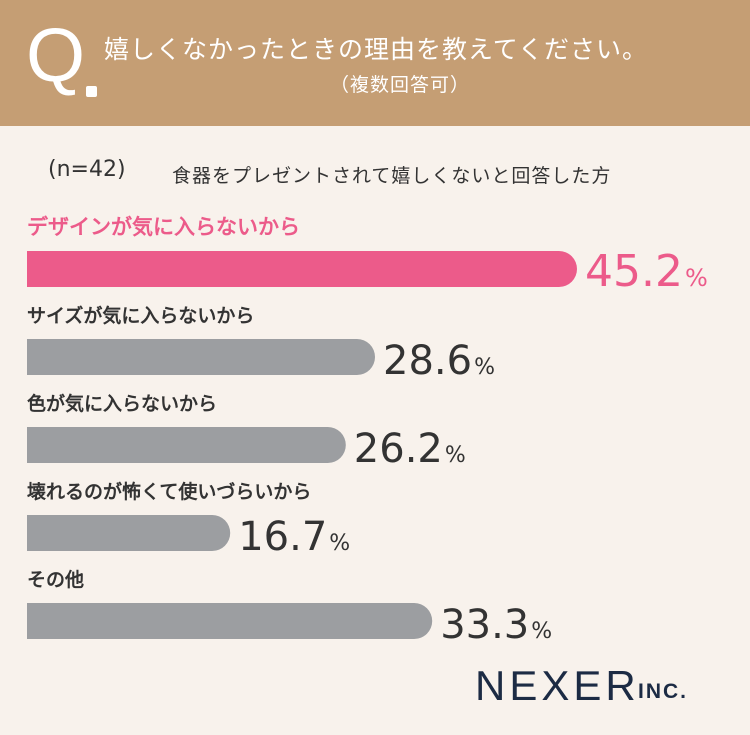 This screenshot has width=750, height=735. What do you see at coordinates (56, 55) in the screenshot?
I see `question-mark: Q` at bounding box center [56, 55].